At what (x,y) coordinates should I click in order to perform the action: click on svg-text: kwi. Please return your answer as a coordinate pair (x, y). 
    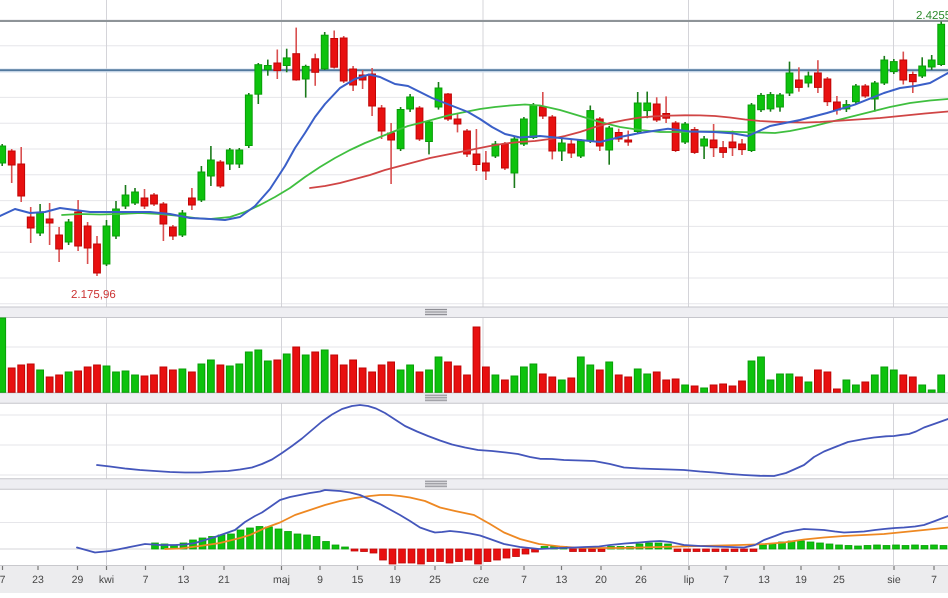
    Looking at the image, I should click on (106, 580).